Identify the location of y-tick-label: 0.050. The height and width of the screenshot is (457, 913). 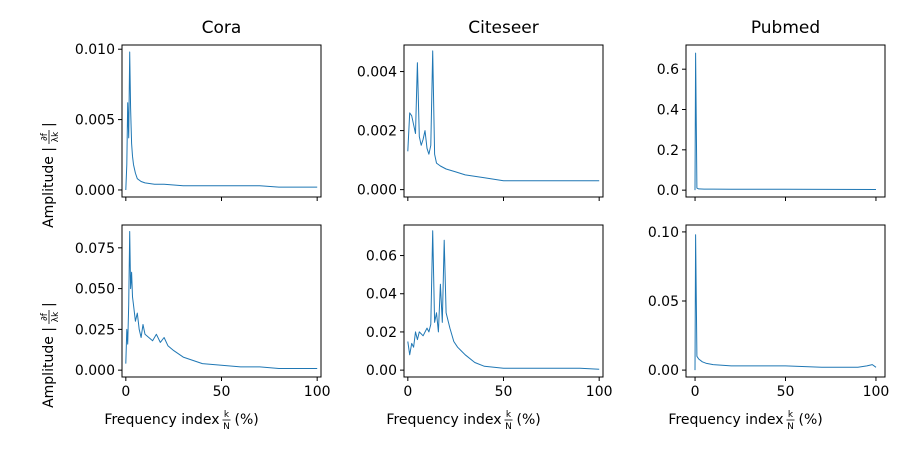
(95, 290).